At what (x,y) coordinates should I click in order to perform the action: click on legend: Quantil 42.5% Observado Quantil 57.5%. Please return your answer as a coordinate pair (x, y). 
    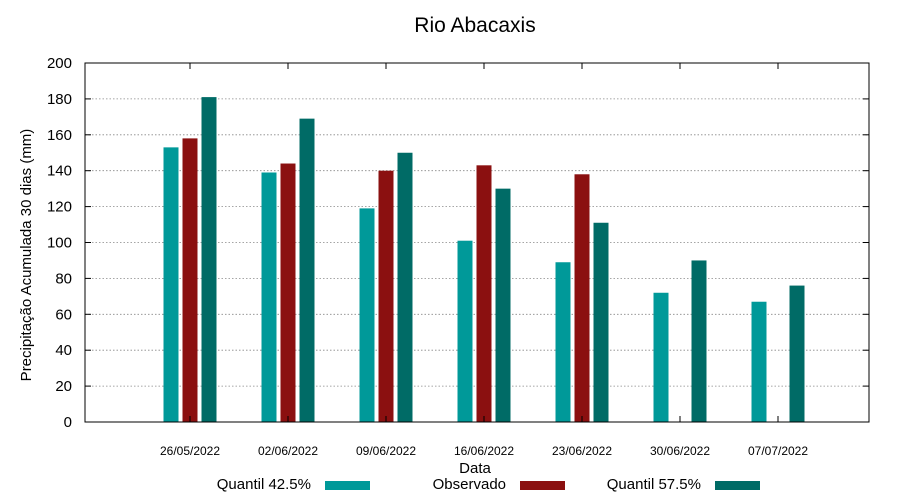
    Looking at the image, I should click on (488, 484).